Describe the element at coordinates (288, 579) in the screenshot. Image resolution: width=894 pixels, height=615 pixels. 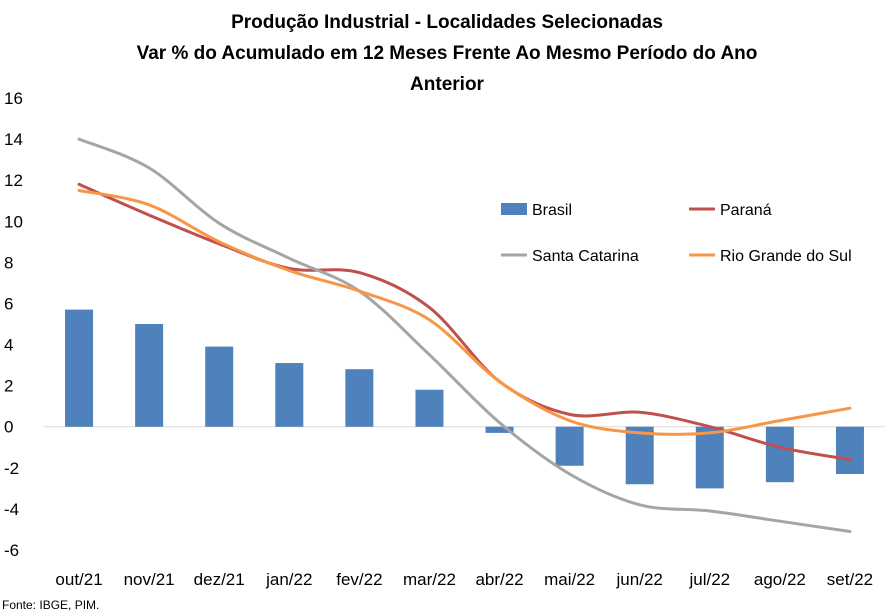
I see `x-tick-label: jan/22` at that location.